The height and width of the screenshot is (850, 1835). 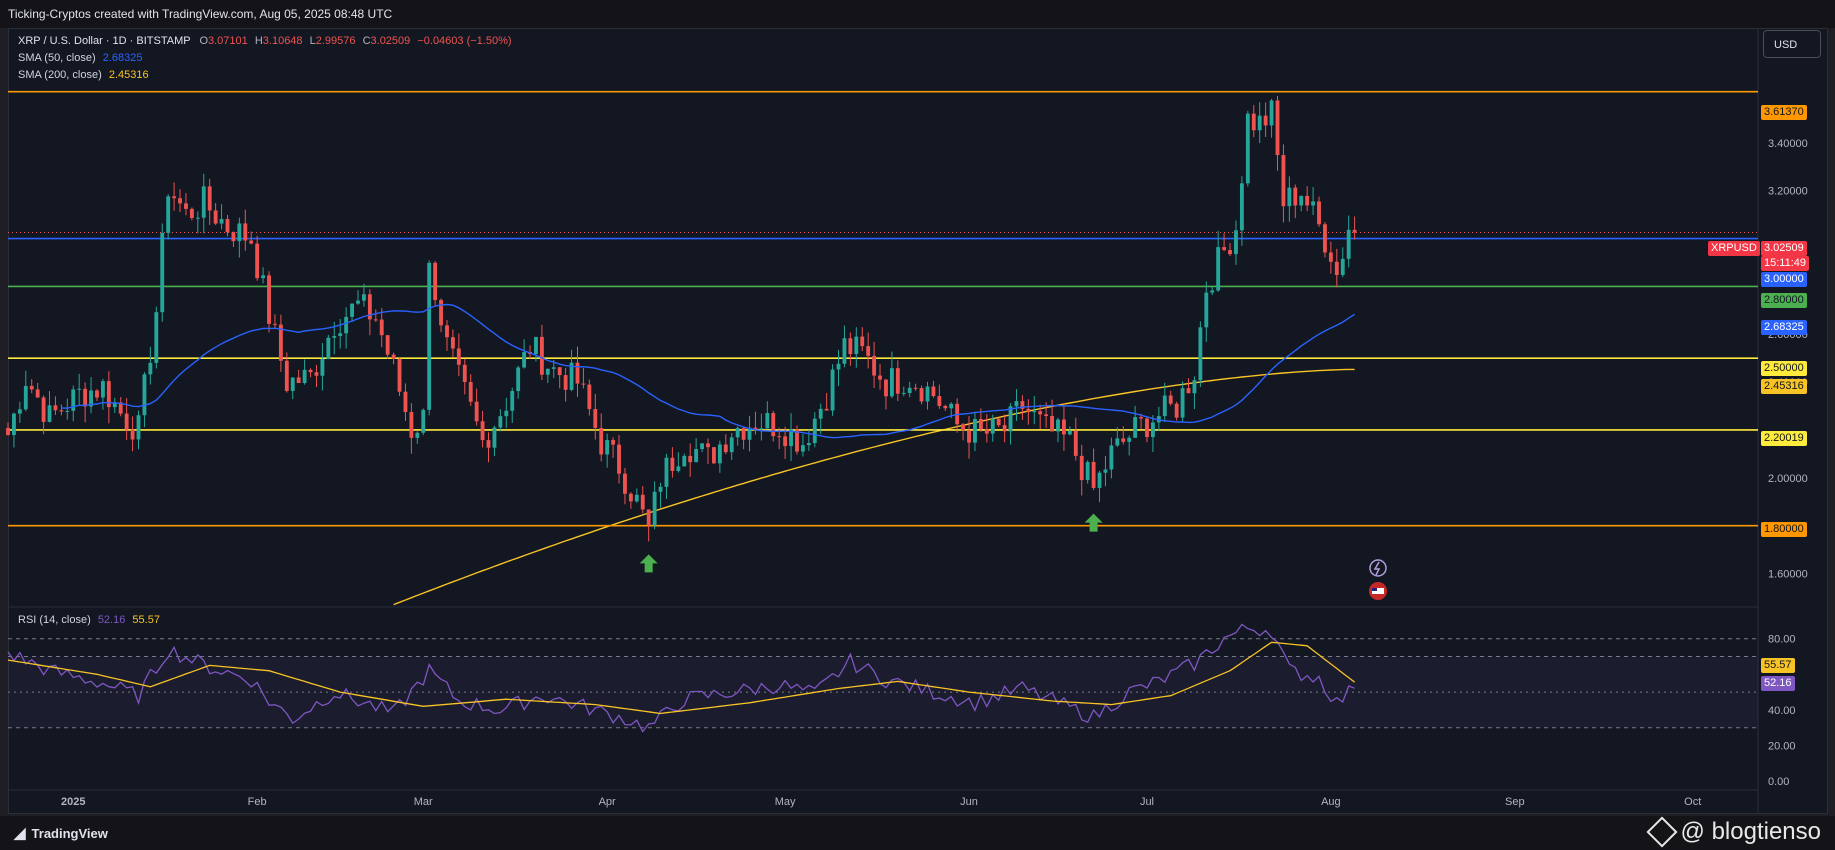 What do you see at coordinates (366, 41) in the screenshot?
I see `close-label: C` at bounding box center [366, 41].